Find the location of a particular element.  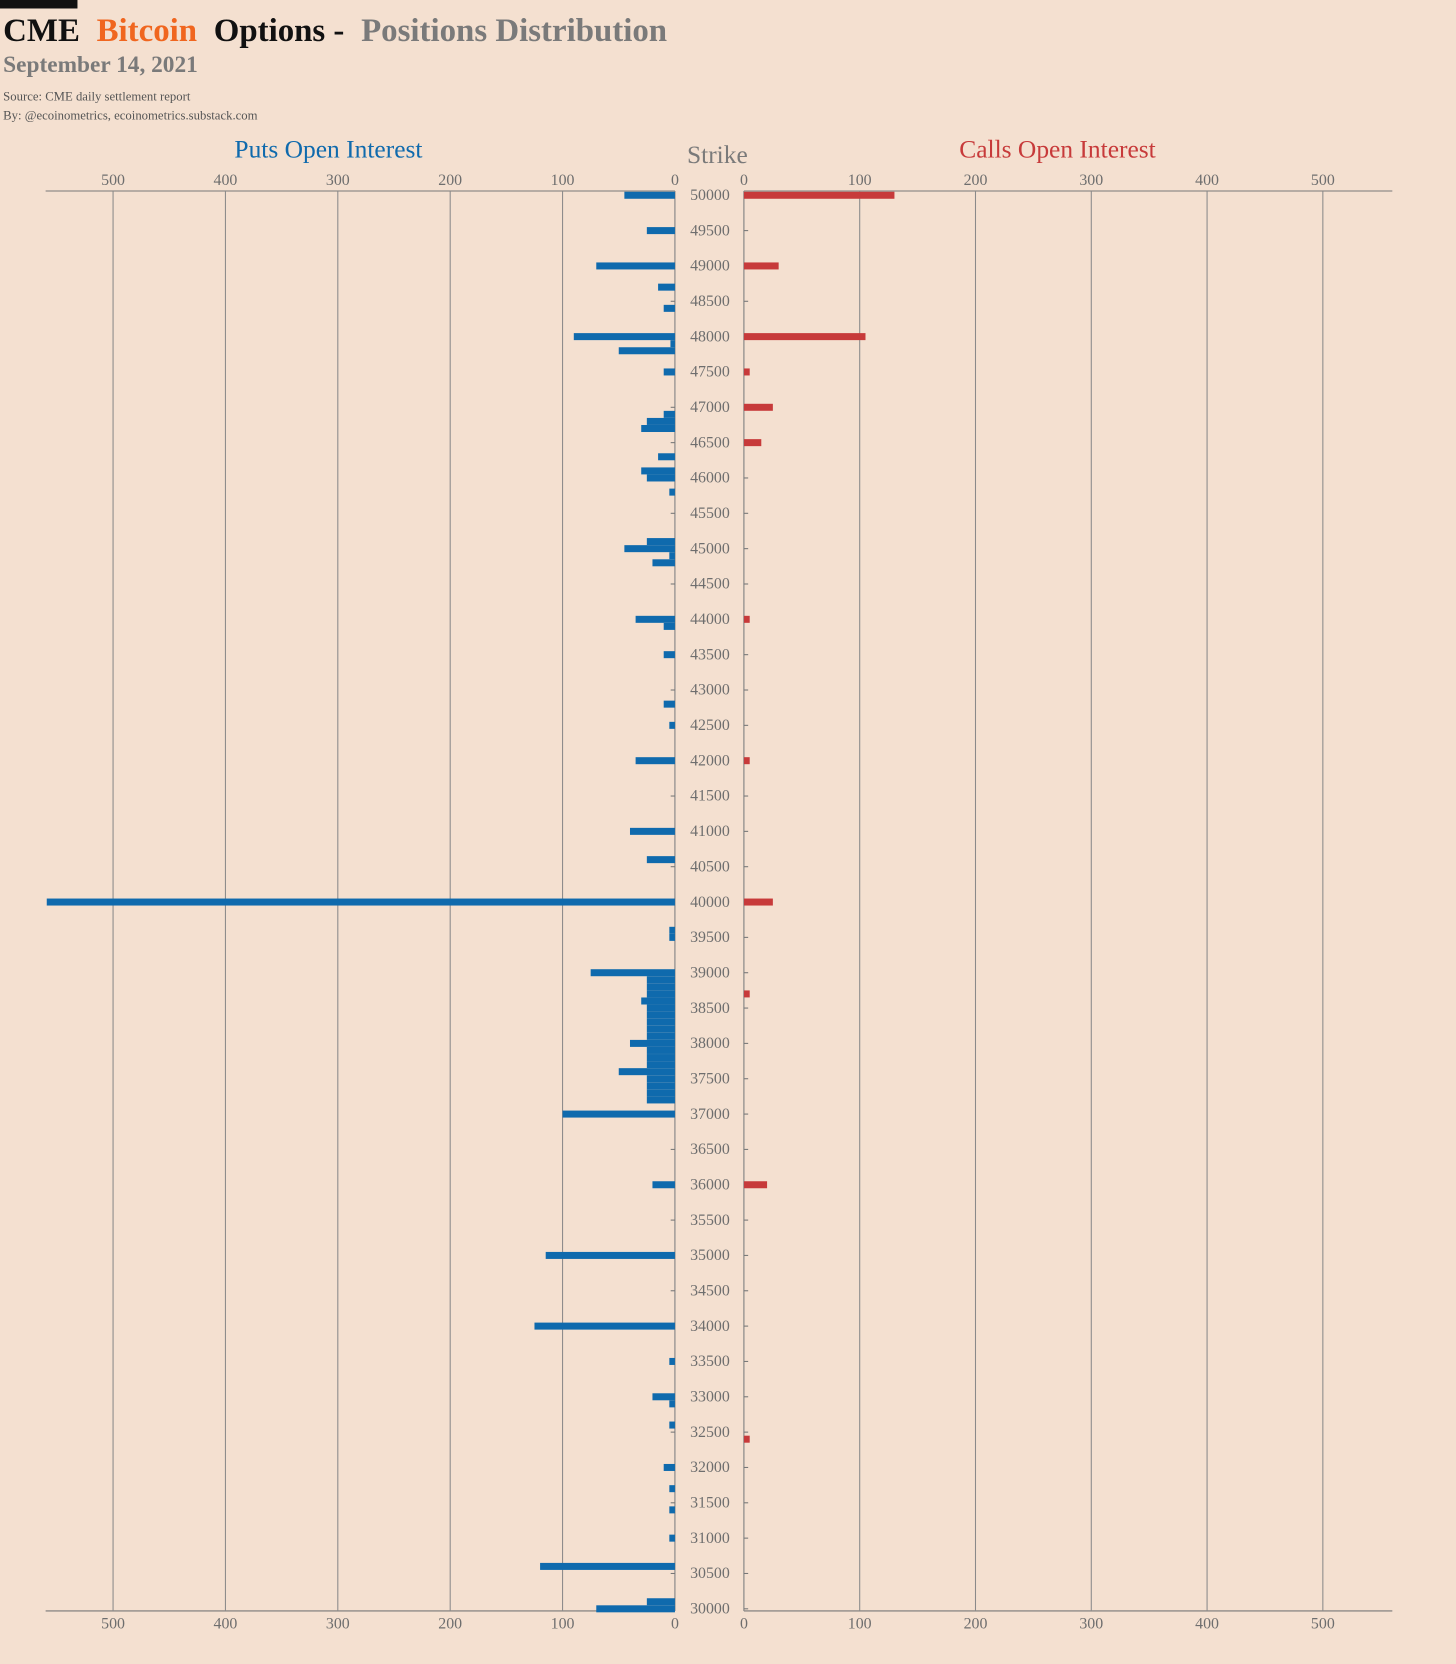

y-axis-label: Strike is located at coordinates (717, 154).